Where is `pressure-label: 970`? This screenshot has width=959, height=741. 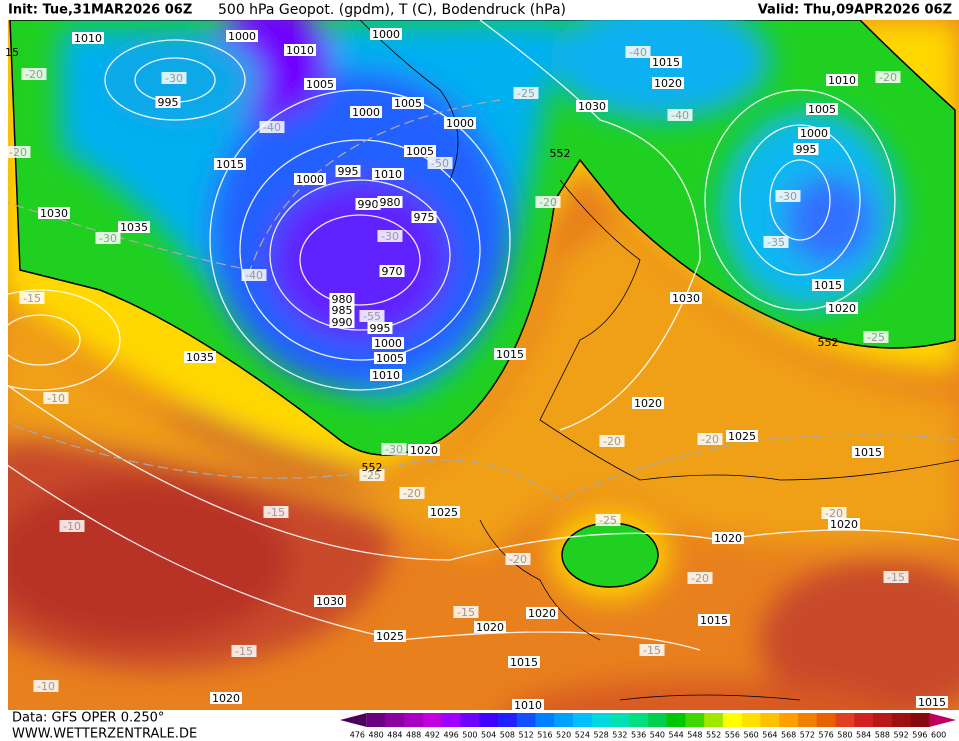 pressure-label: 970 is located at coordinates (392, 271).